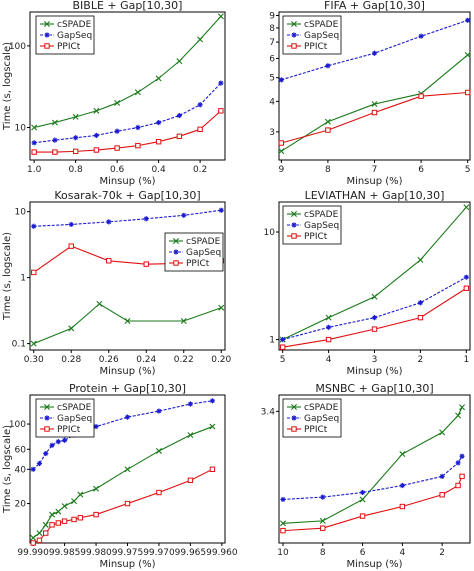 The width and height of the screenshot is (474, 571). I want to click on x-tick-label: 99.965, so click(191, 553).